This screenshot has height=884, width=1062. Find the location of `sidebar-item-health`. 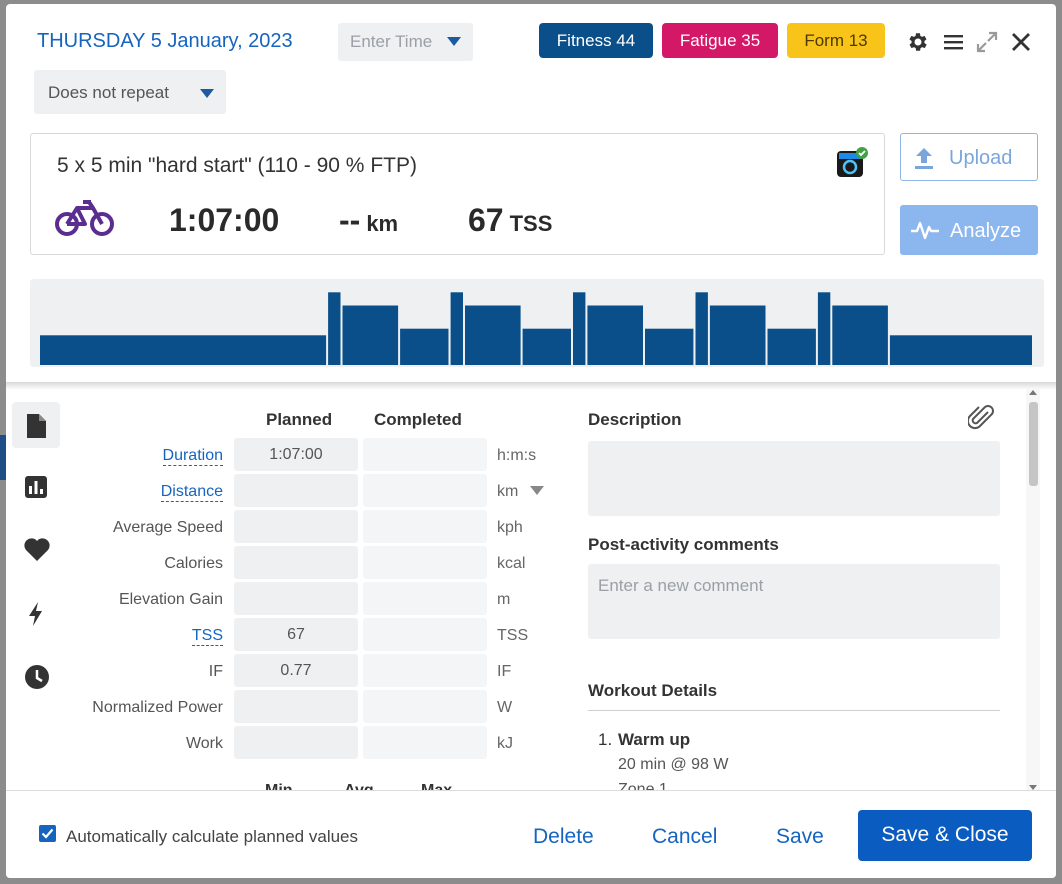

sidebar-item-health is located at coordinates (36, 550).